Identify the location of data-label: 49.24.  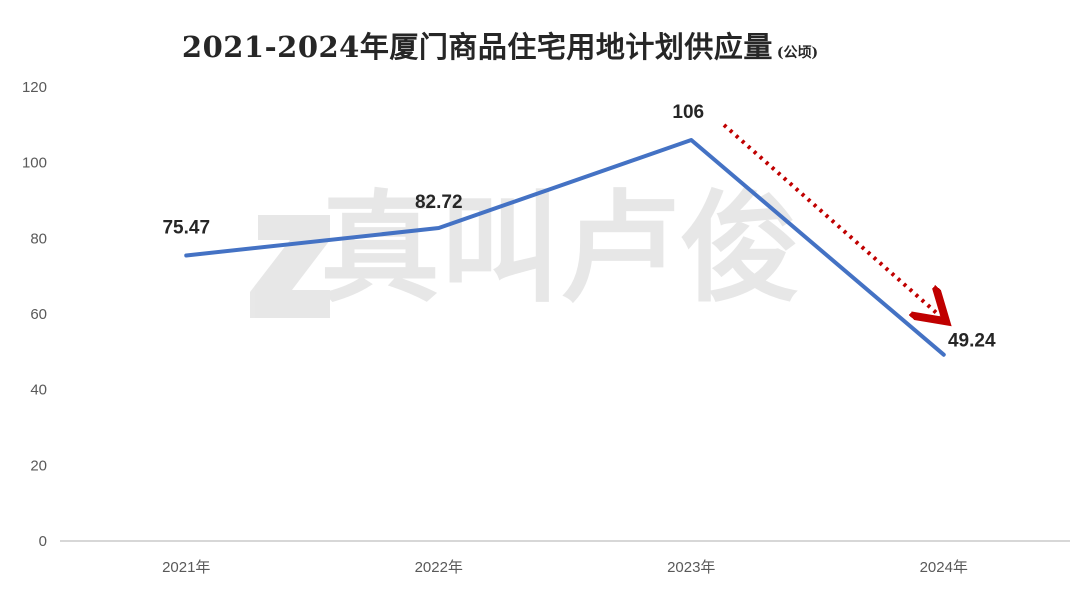
(972, 341).